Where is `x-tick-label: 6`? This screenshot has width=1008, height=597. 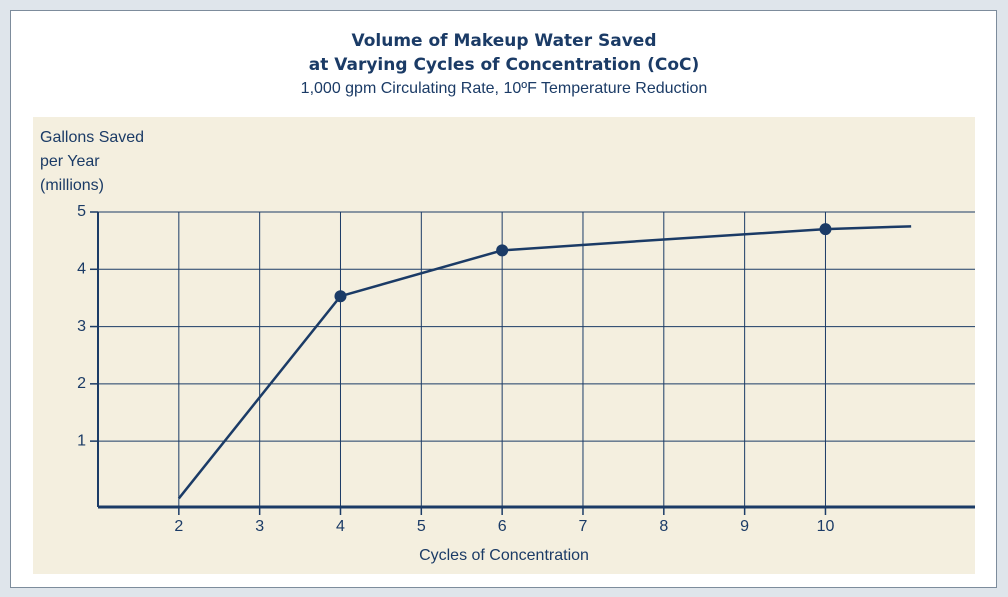 x-tick-label: 6 is located at coordinates (502, 526).